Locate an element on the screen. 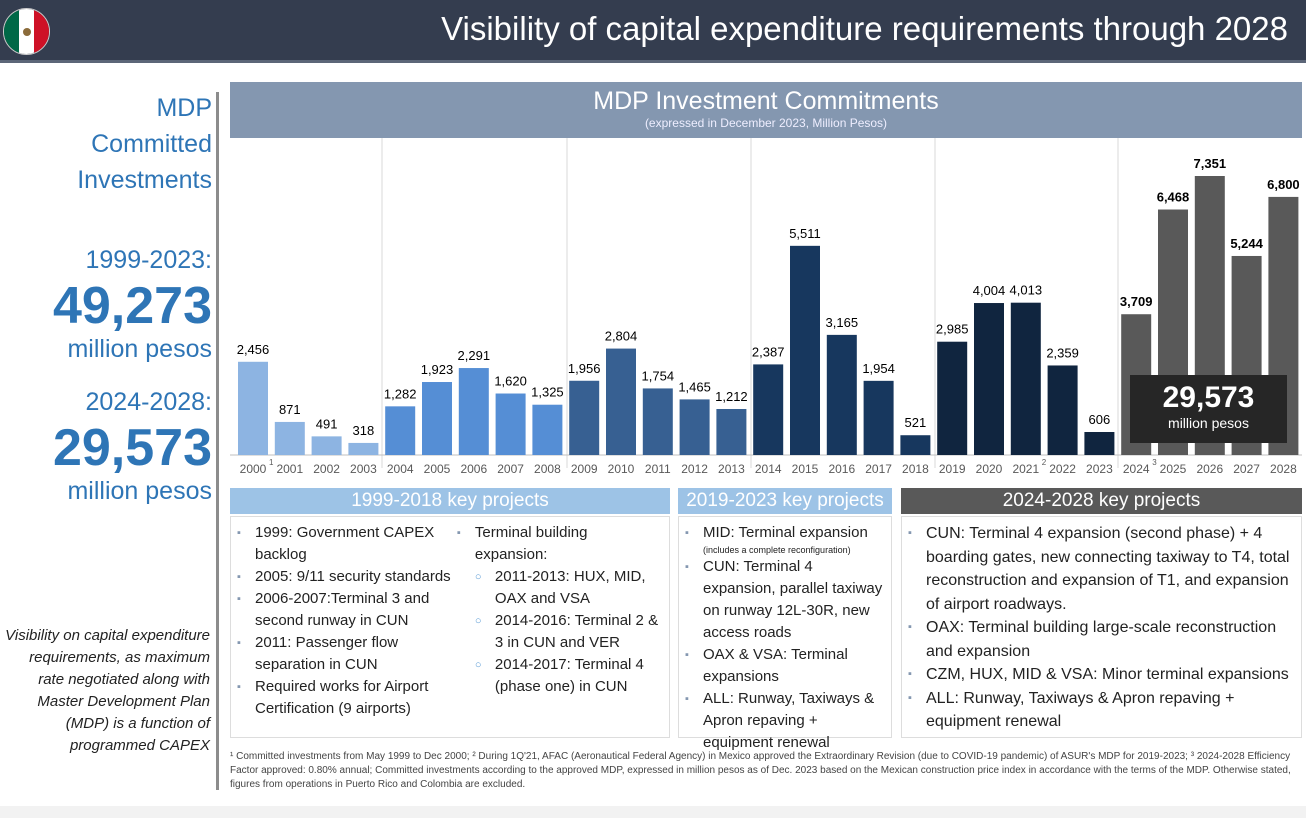  panel-header-1999-2018: 1999-2018 key projects is located at coordinates (450, 501).